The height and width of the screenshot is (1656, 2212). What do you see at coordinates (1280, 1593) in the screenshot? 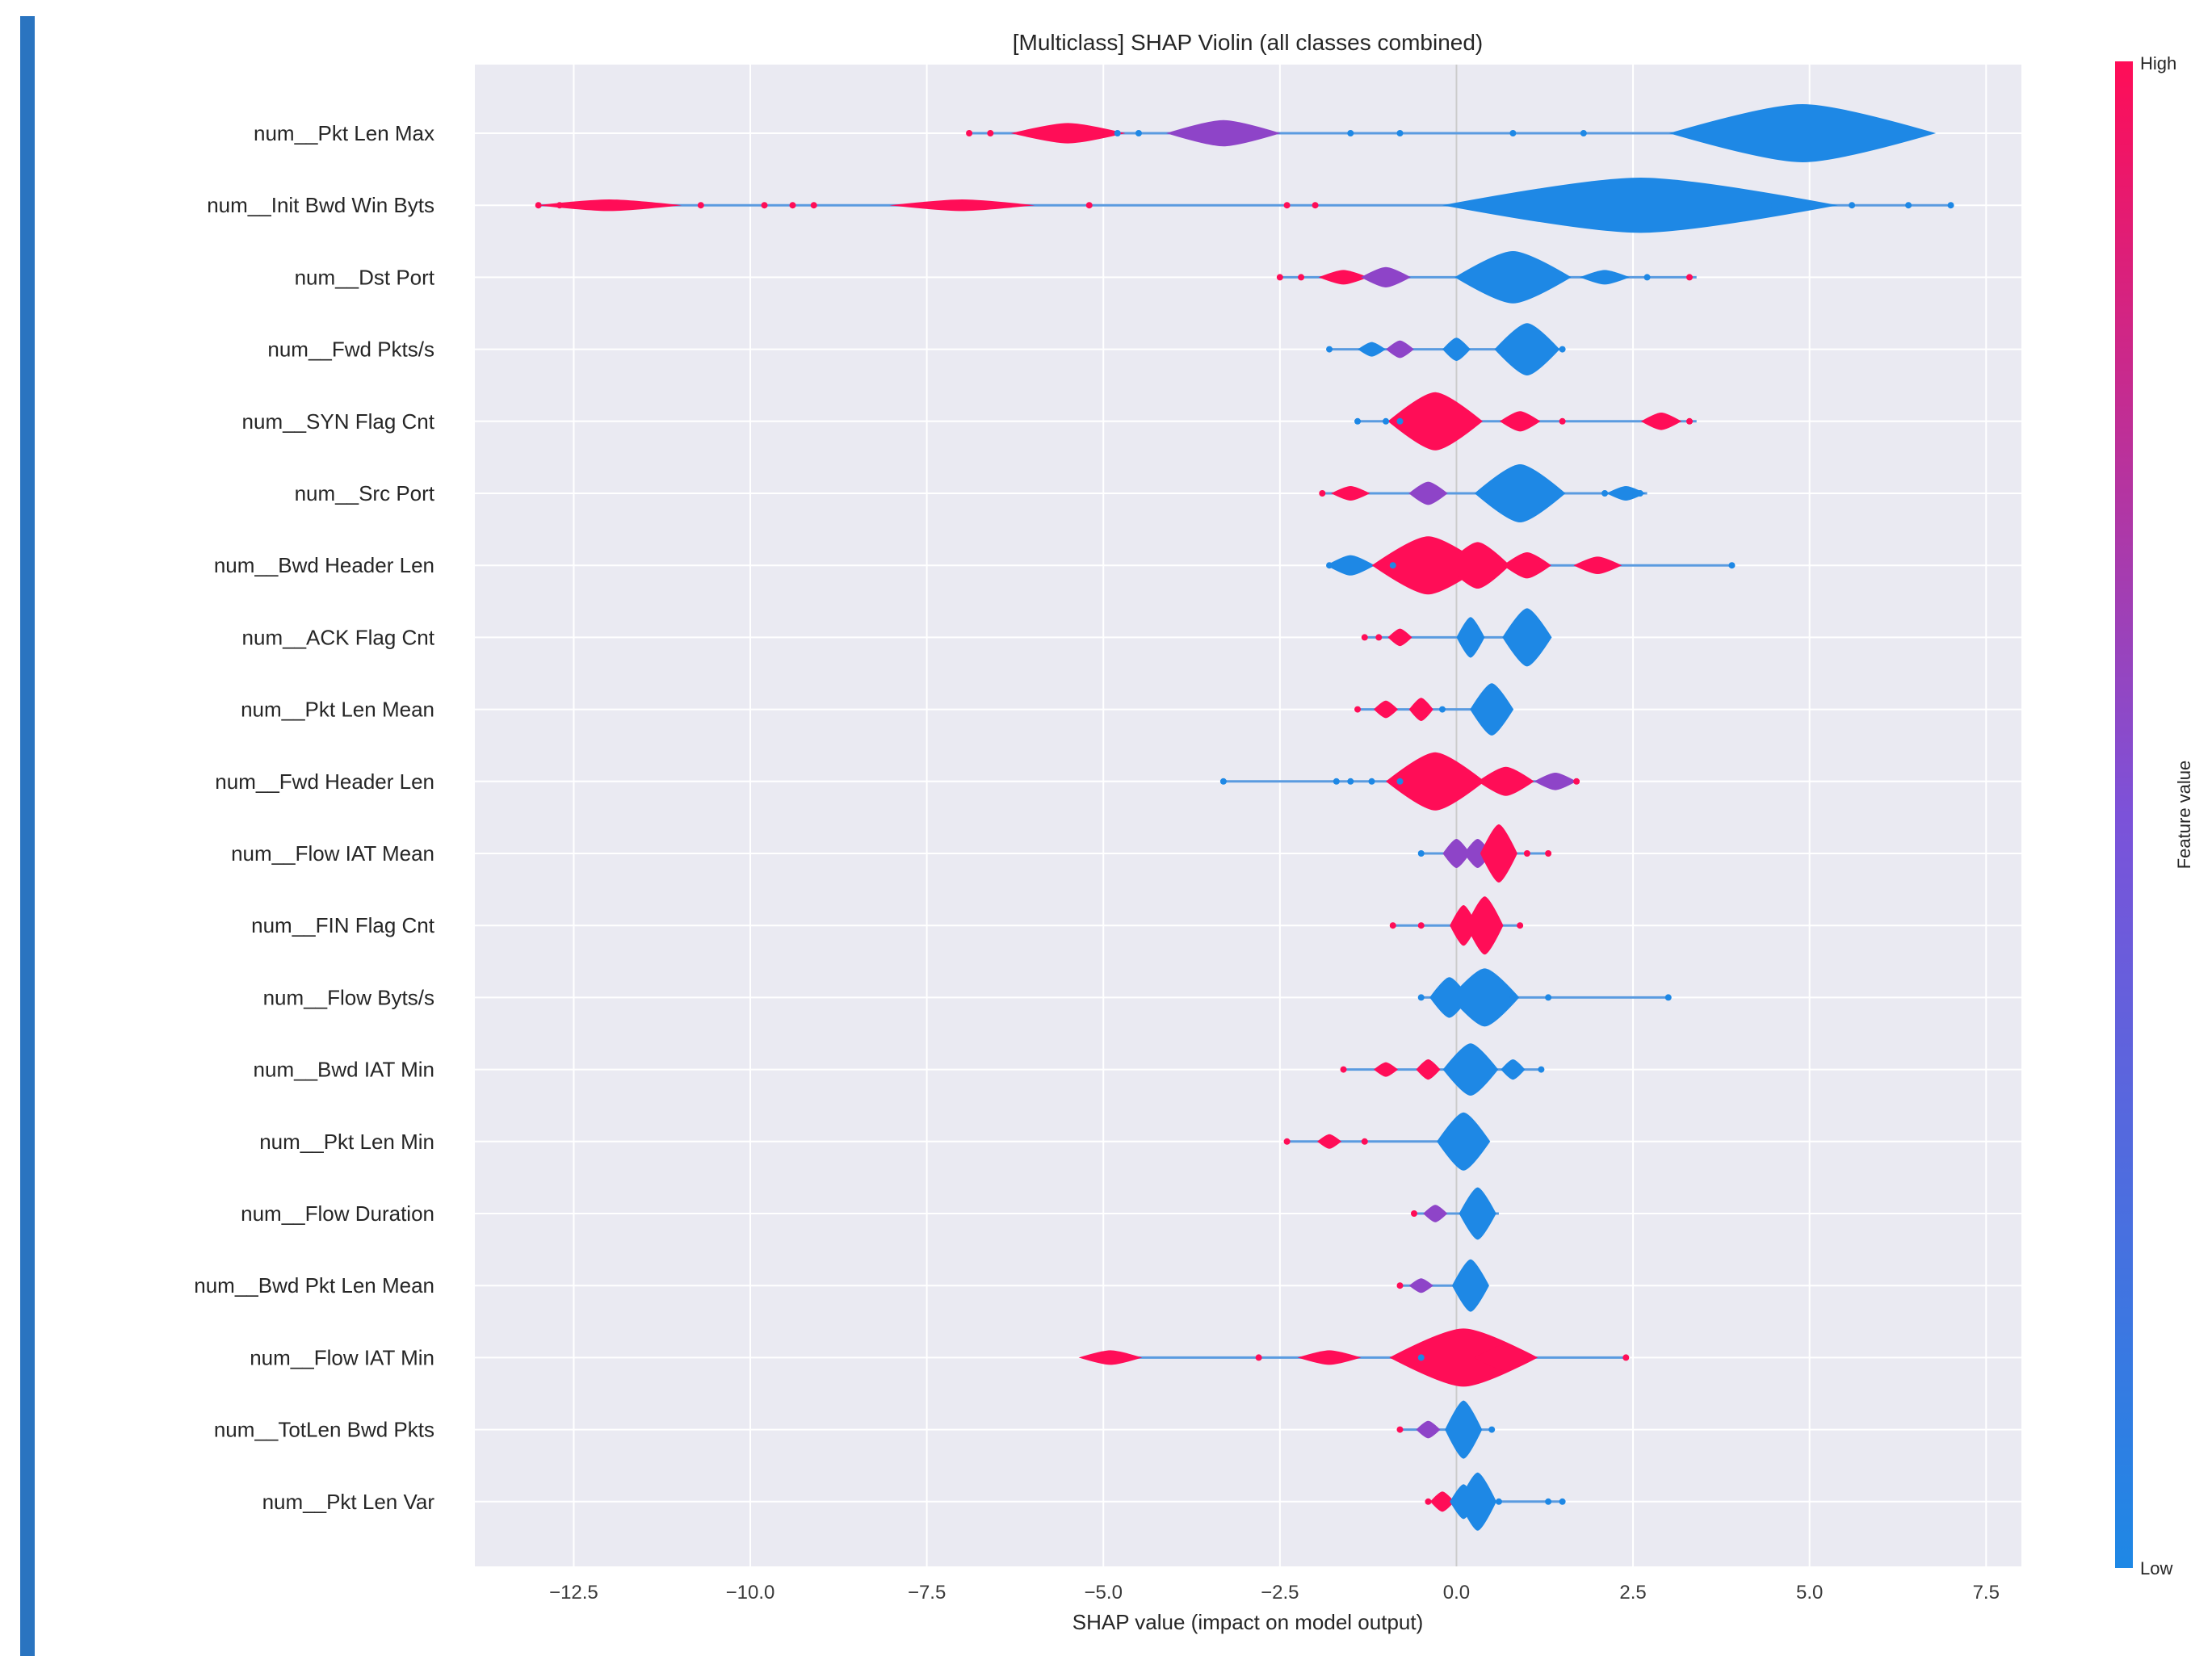
I see `x-tick-label: −2.5` at bounding box center [1280, 1593].